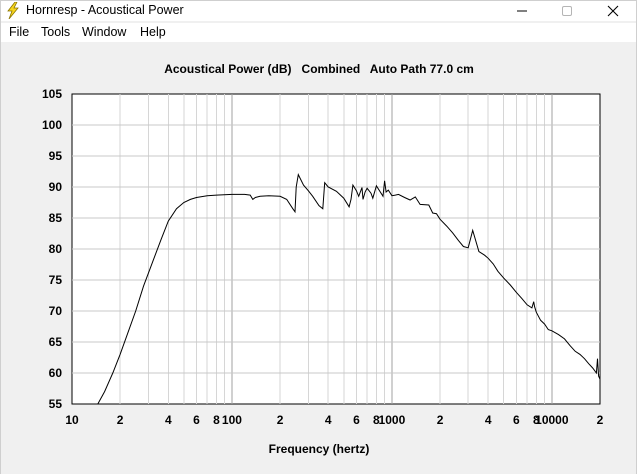 This screenshot has height=474, width=637. I want to click on y-tick-label: 95, so click(56, 156).